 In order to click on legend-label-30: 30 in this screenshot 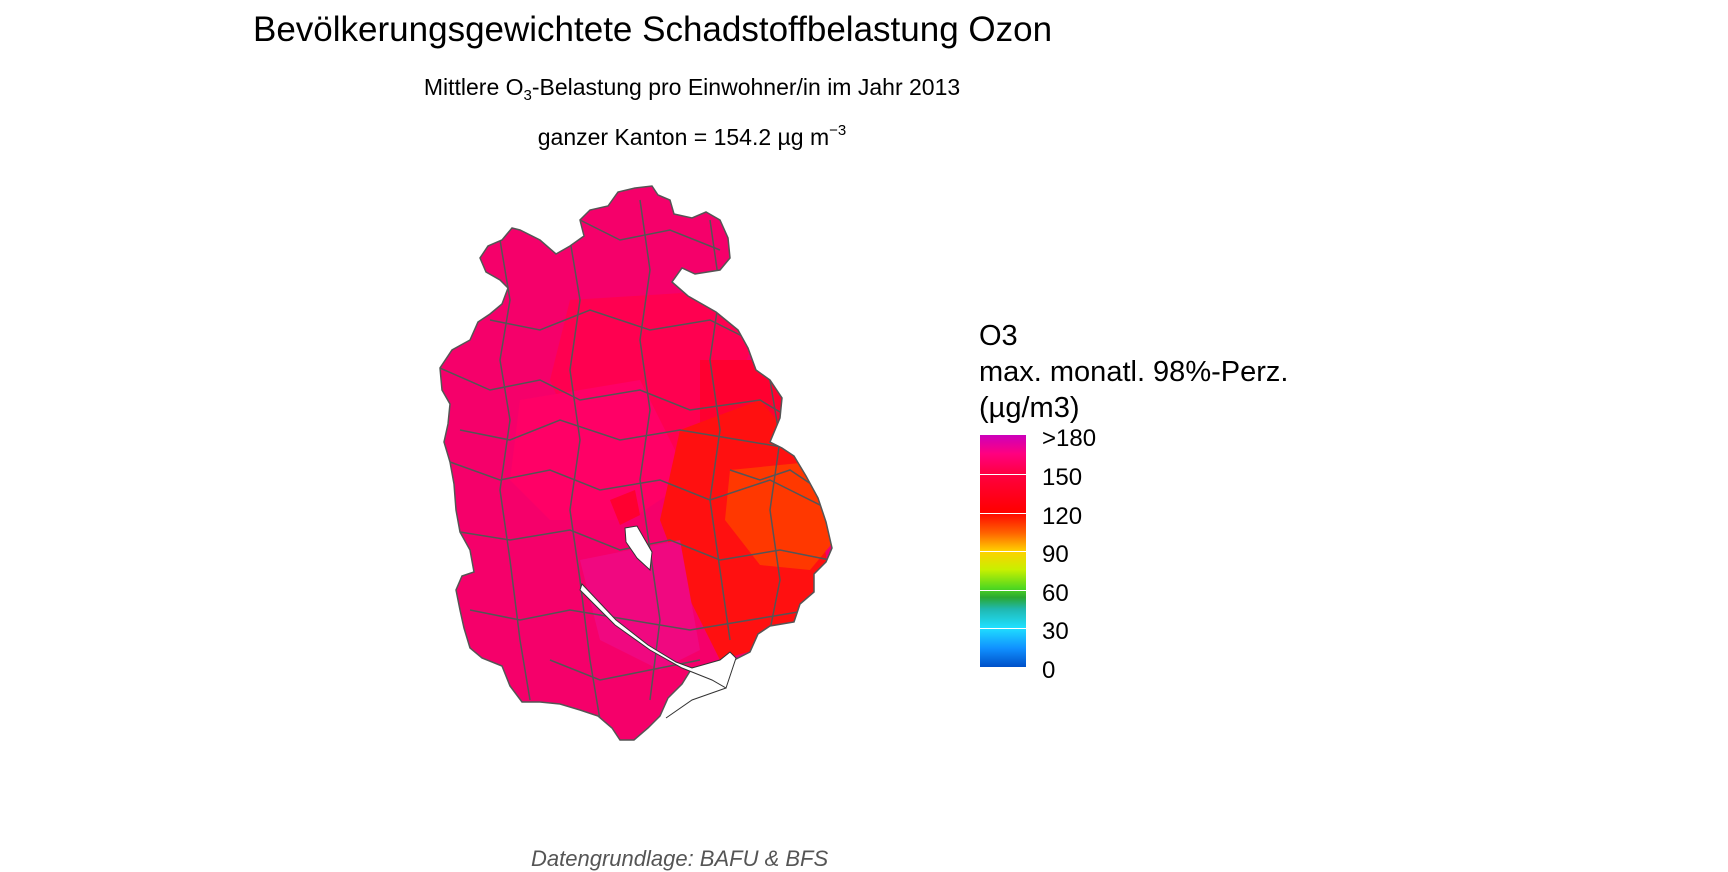, I will do `click(1055, 631)`.